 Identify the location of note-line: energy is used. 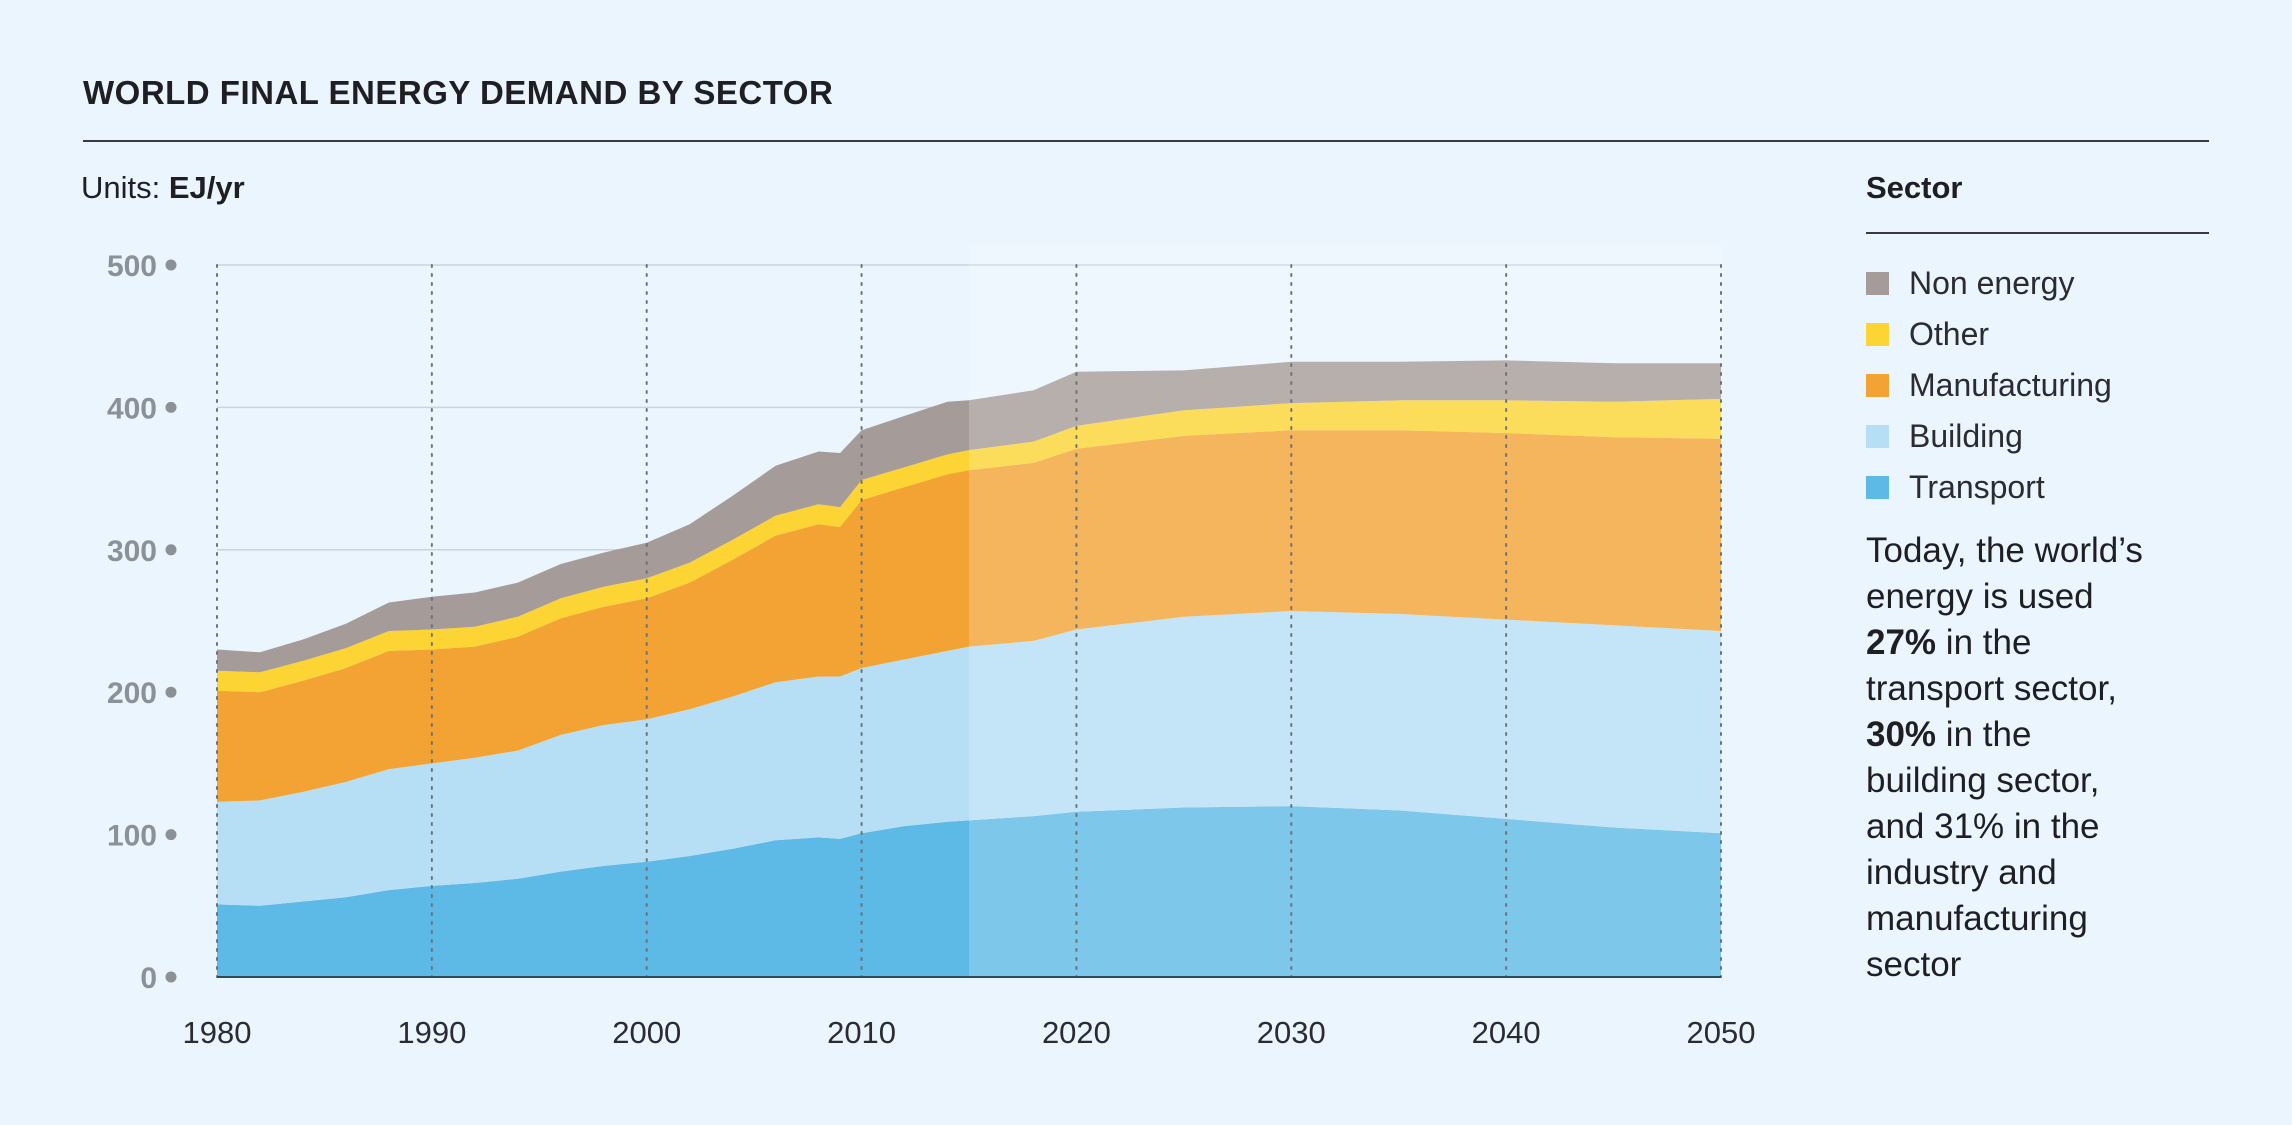
(1980, 596).